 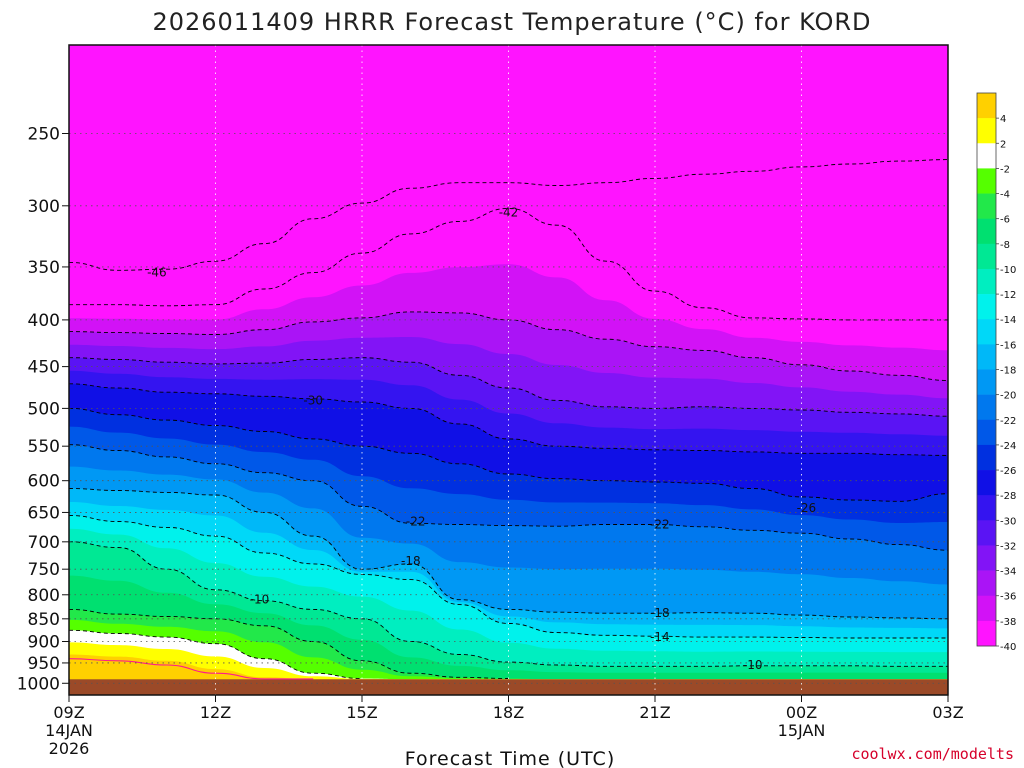 I want to click on colorbar-tick-label: -38, so click(x=1008, y=622).